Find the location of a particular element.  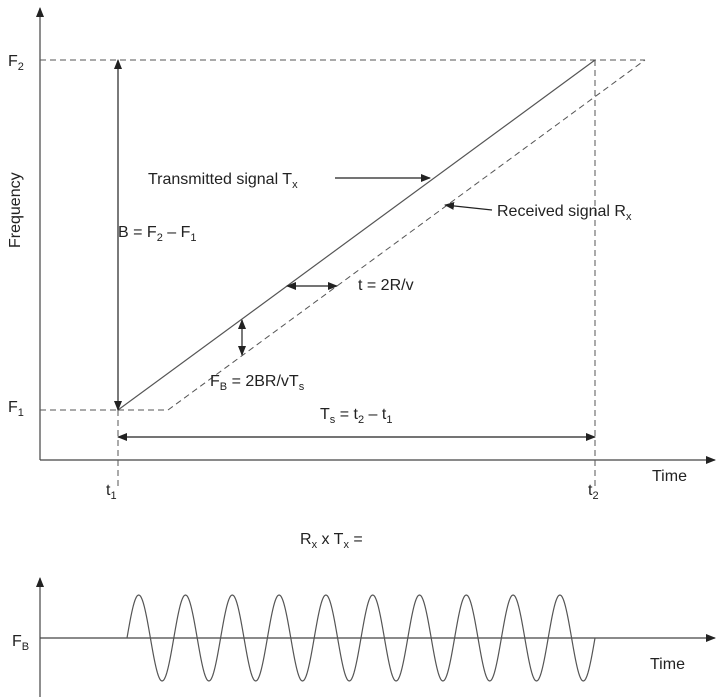

f2-label: F2 is located at coordinates (16, 63).